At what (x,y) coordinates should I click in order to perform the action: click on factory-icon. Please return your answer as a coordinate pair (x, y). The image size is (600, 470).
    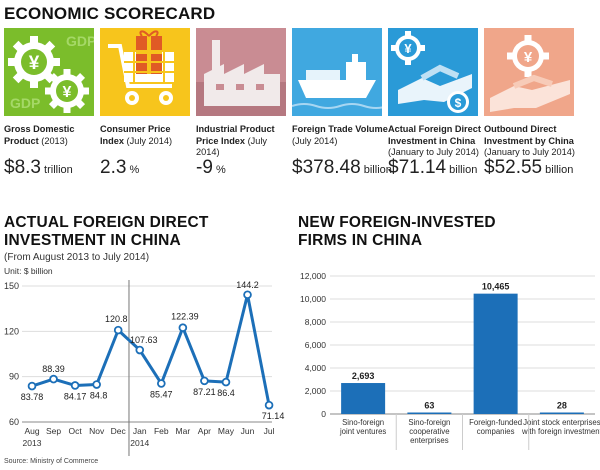
    Looking at the image, I should click on (241, 72).